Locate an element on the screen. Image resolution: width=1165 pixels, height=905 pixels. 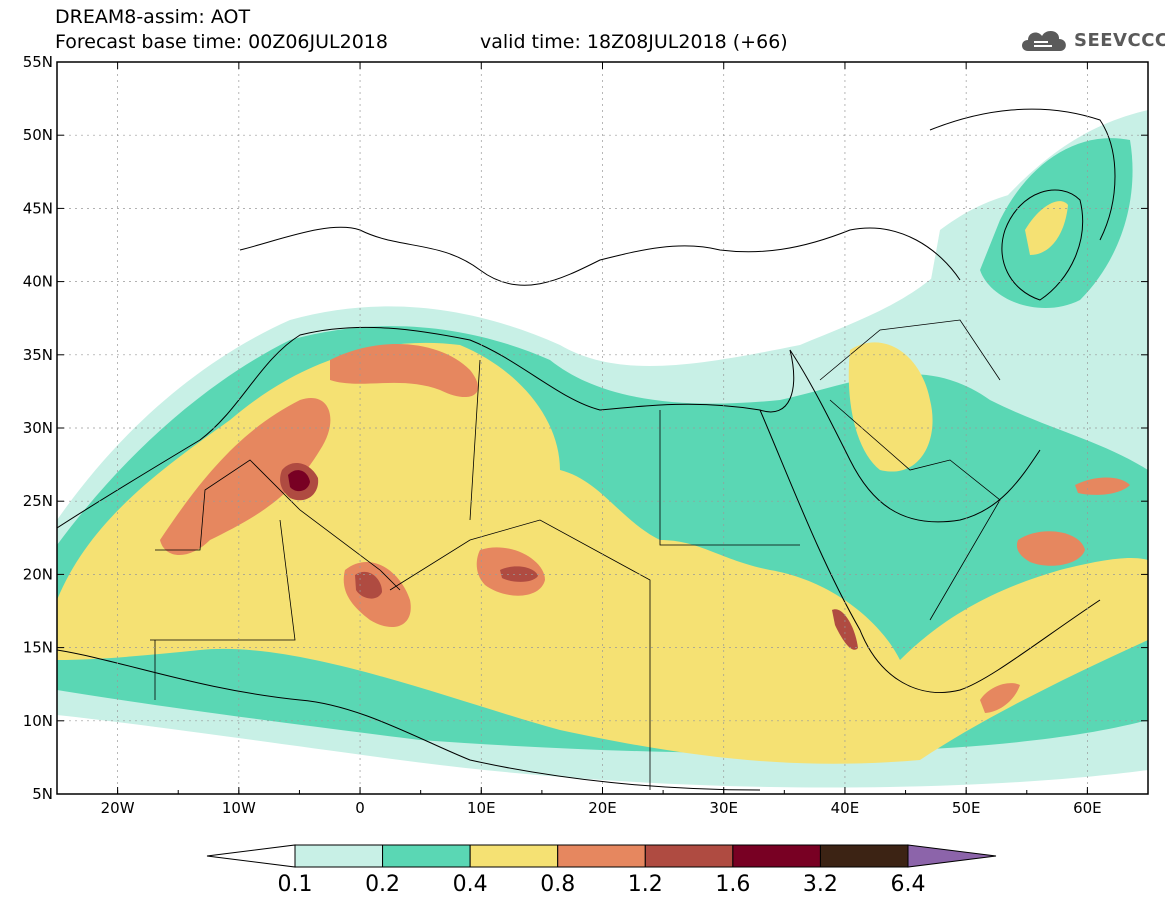
colorbar-level-label: 0.4 is located at coordinates (470, 884).